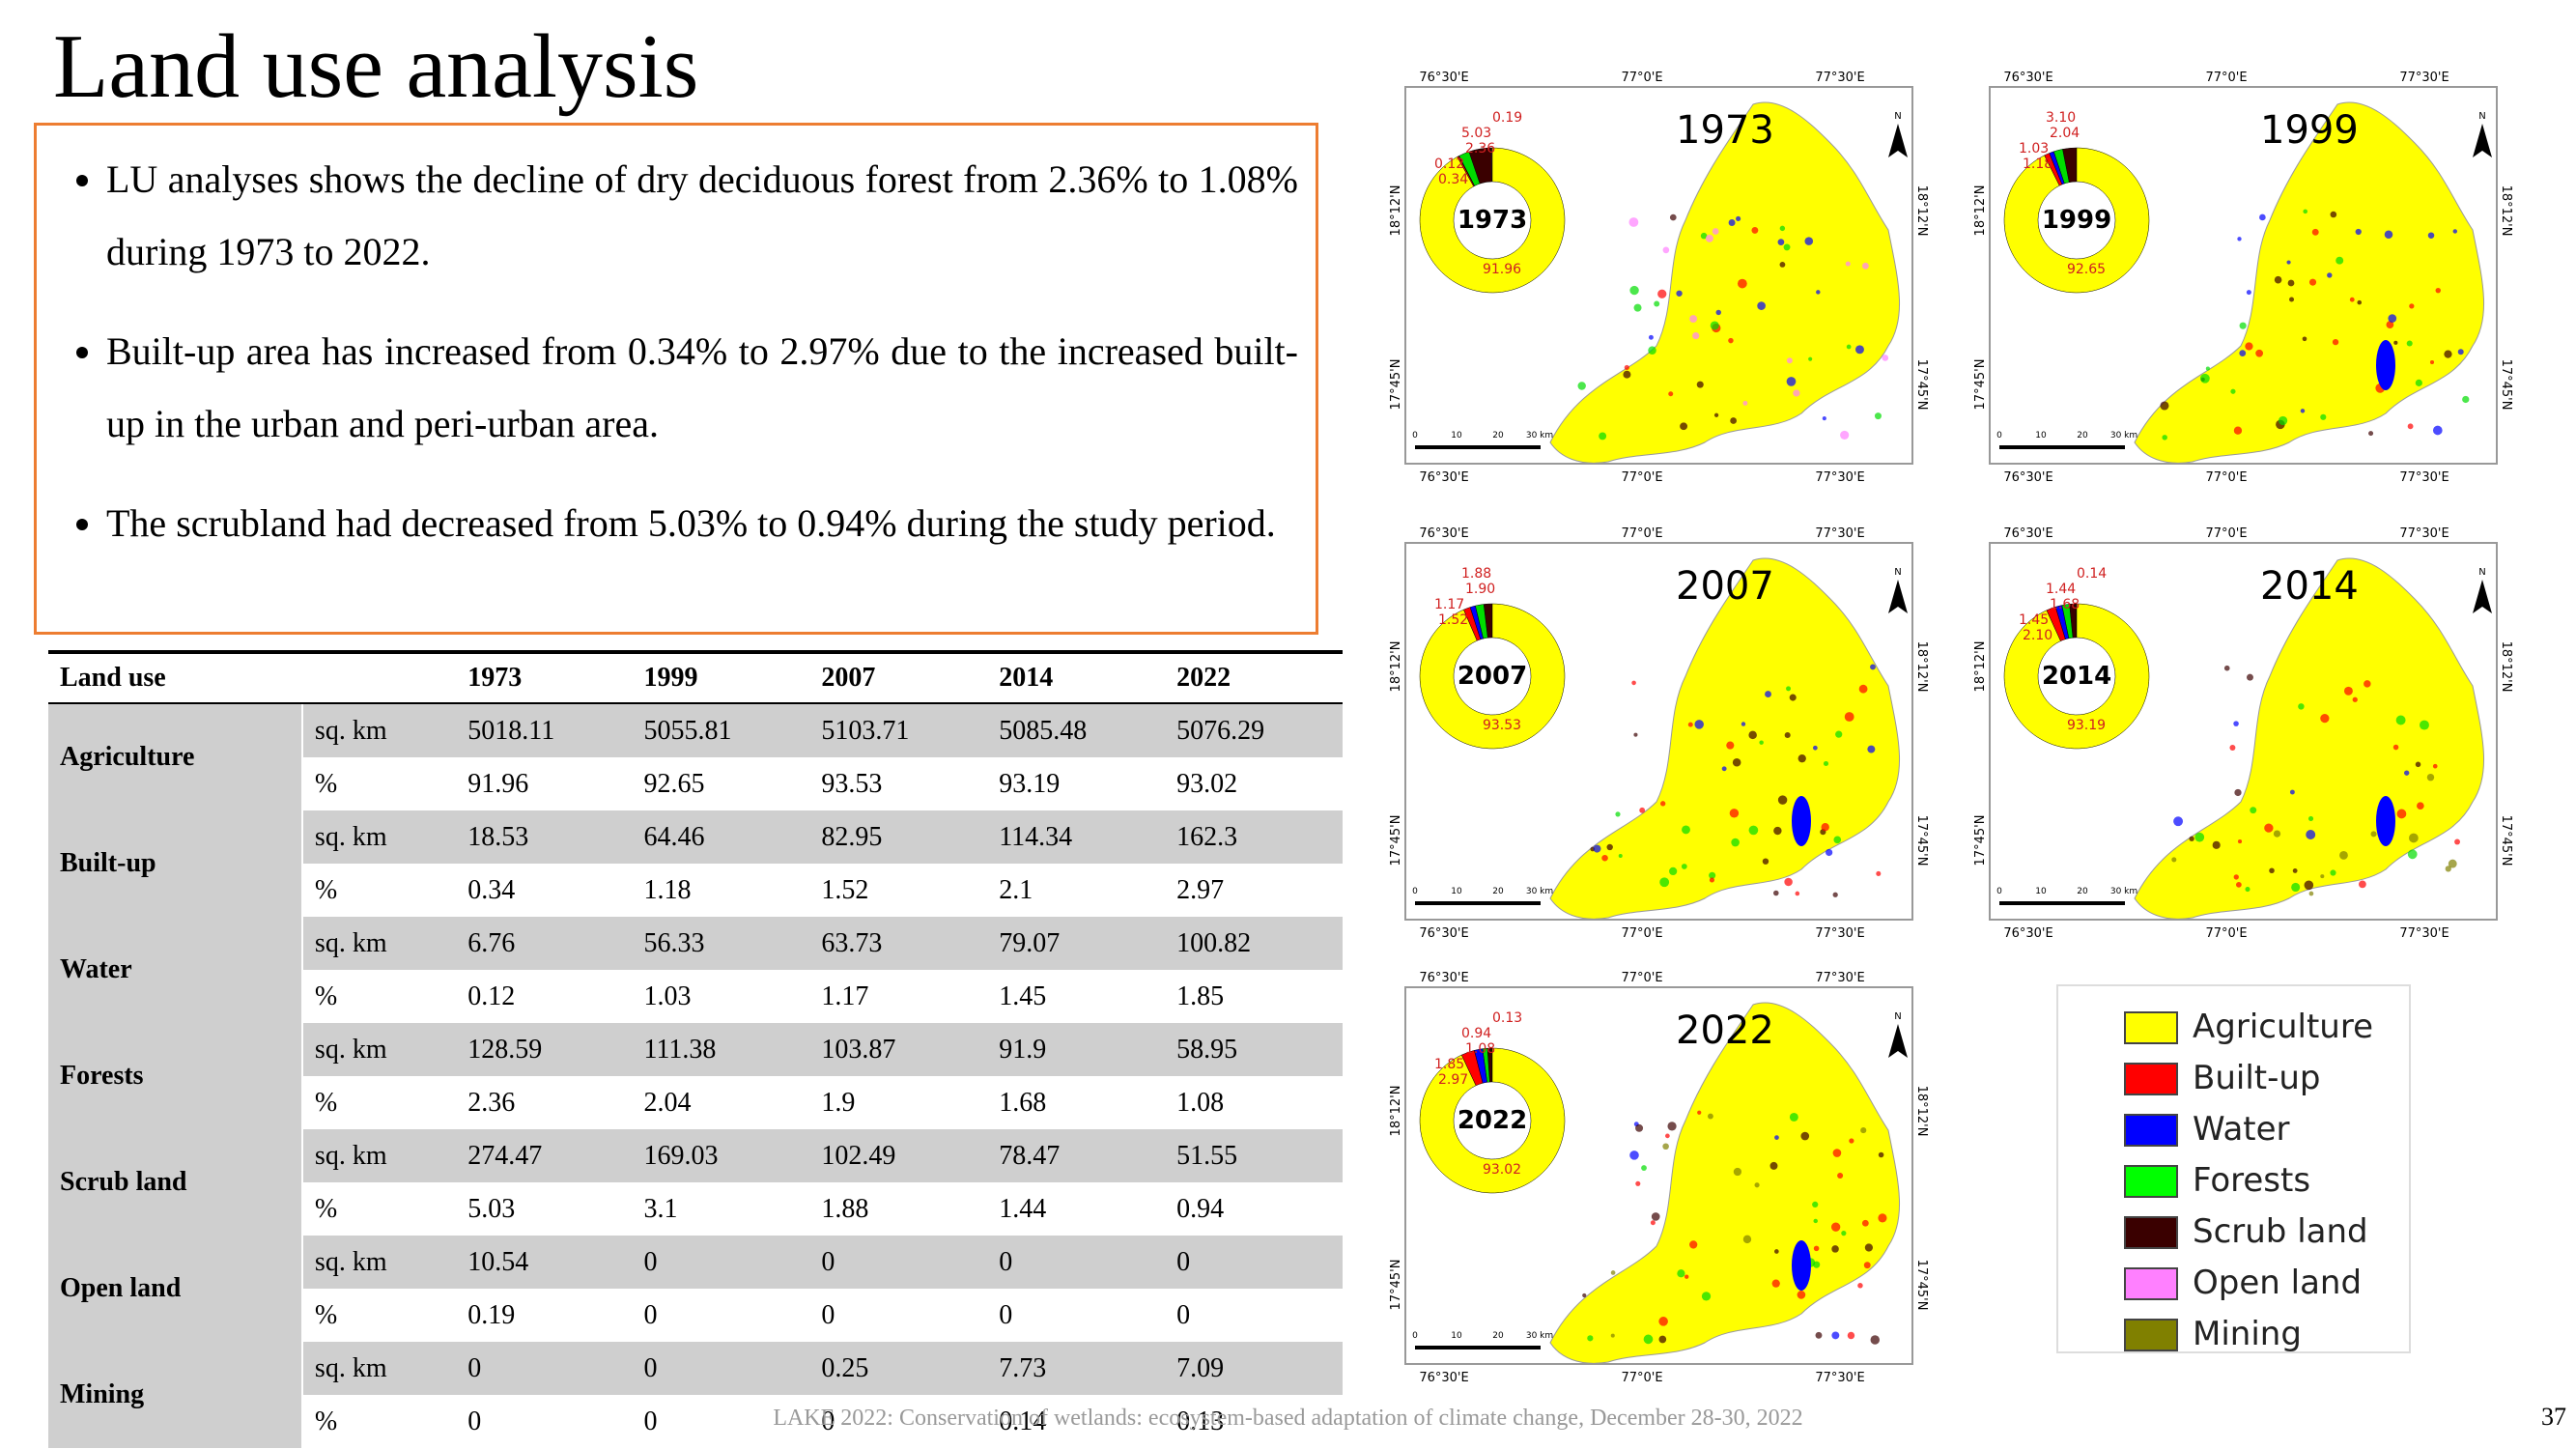 The image size is (2576, 1449). What do you see at coordinates (2385, 365) in the screenshot?
I see `lake` at bounding box center [2385, 365].